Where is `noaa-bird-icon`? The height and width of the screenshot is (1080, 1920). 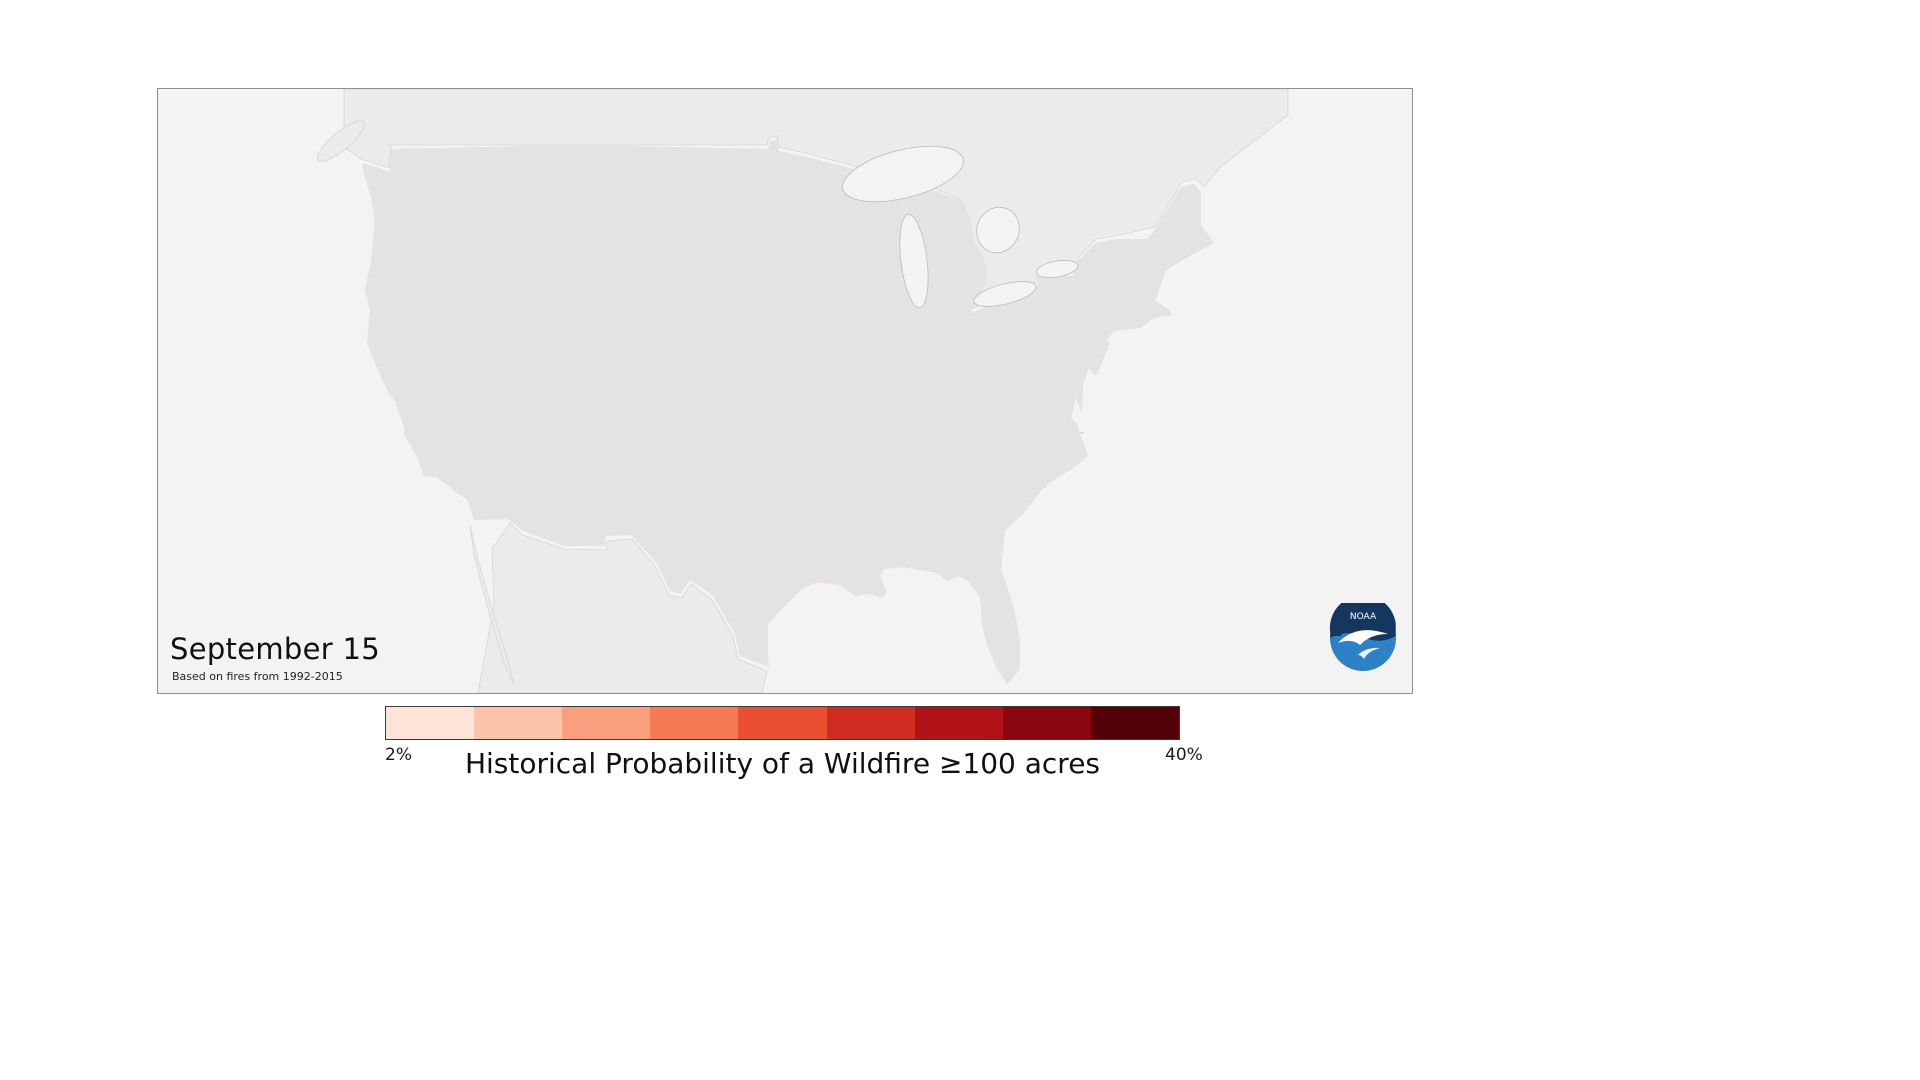 noaa-bird-icon is located at coordinates (1363, 637).